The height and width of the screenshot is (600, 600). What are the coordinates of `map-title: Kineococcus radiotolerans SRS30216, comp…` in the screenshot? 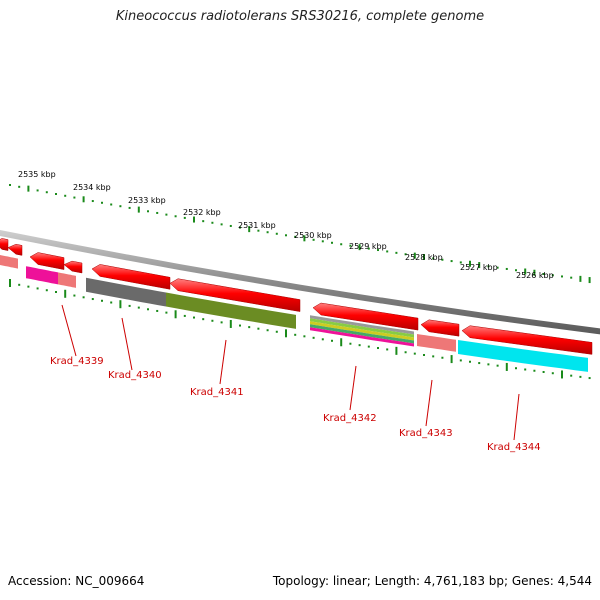 It's located at (300, 16).